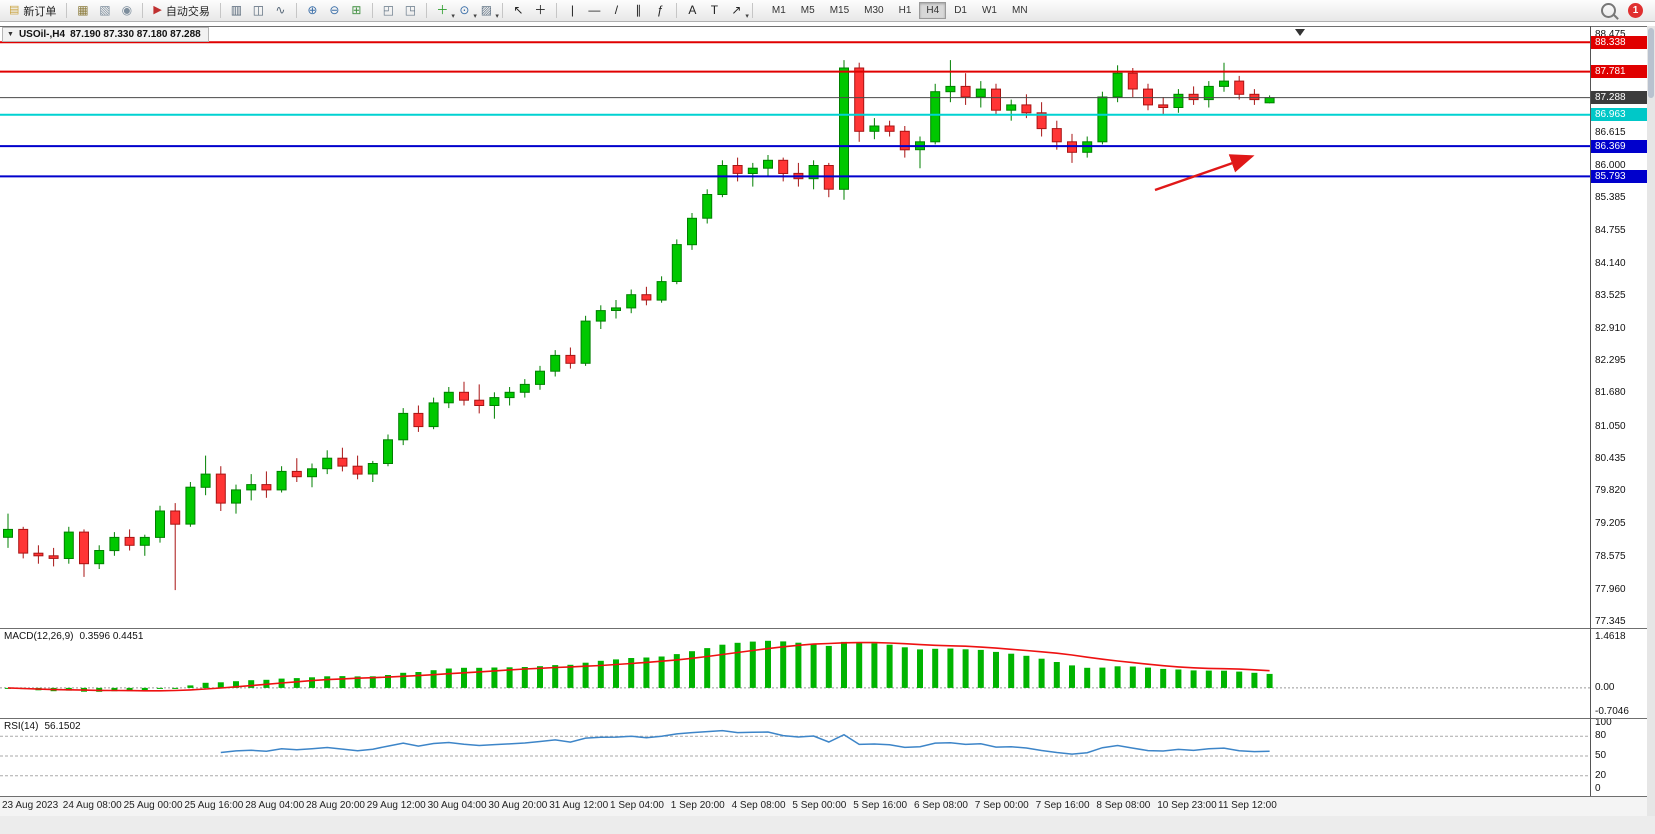 The height and width of the screenshot is (834, 1655). I want to click on horizontal-line-icon: —, so click(594, 11).